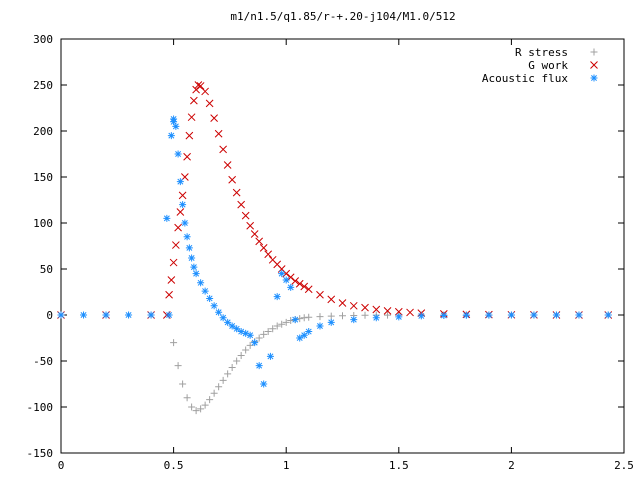 The width and height of the screenshot is (640, 480). I want to click on x-tick-label: 1.5, so click(399, 465).